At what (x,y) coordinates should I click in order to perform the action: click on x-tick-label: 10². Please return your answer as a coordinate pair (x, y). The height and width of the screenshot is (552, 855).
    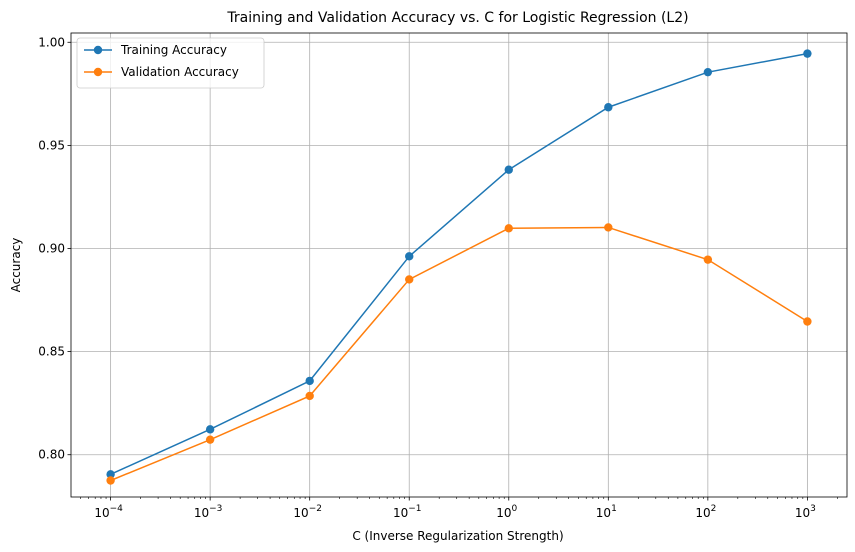
    Looking at the image, I should click on (705, 512).